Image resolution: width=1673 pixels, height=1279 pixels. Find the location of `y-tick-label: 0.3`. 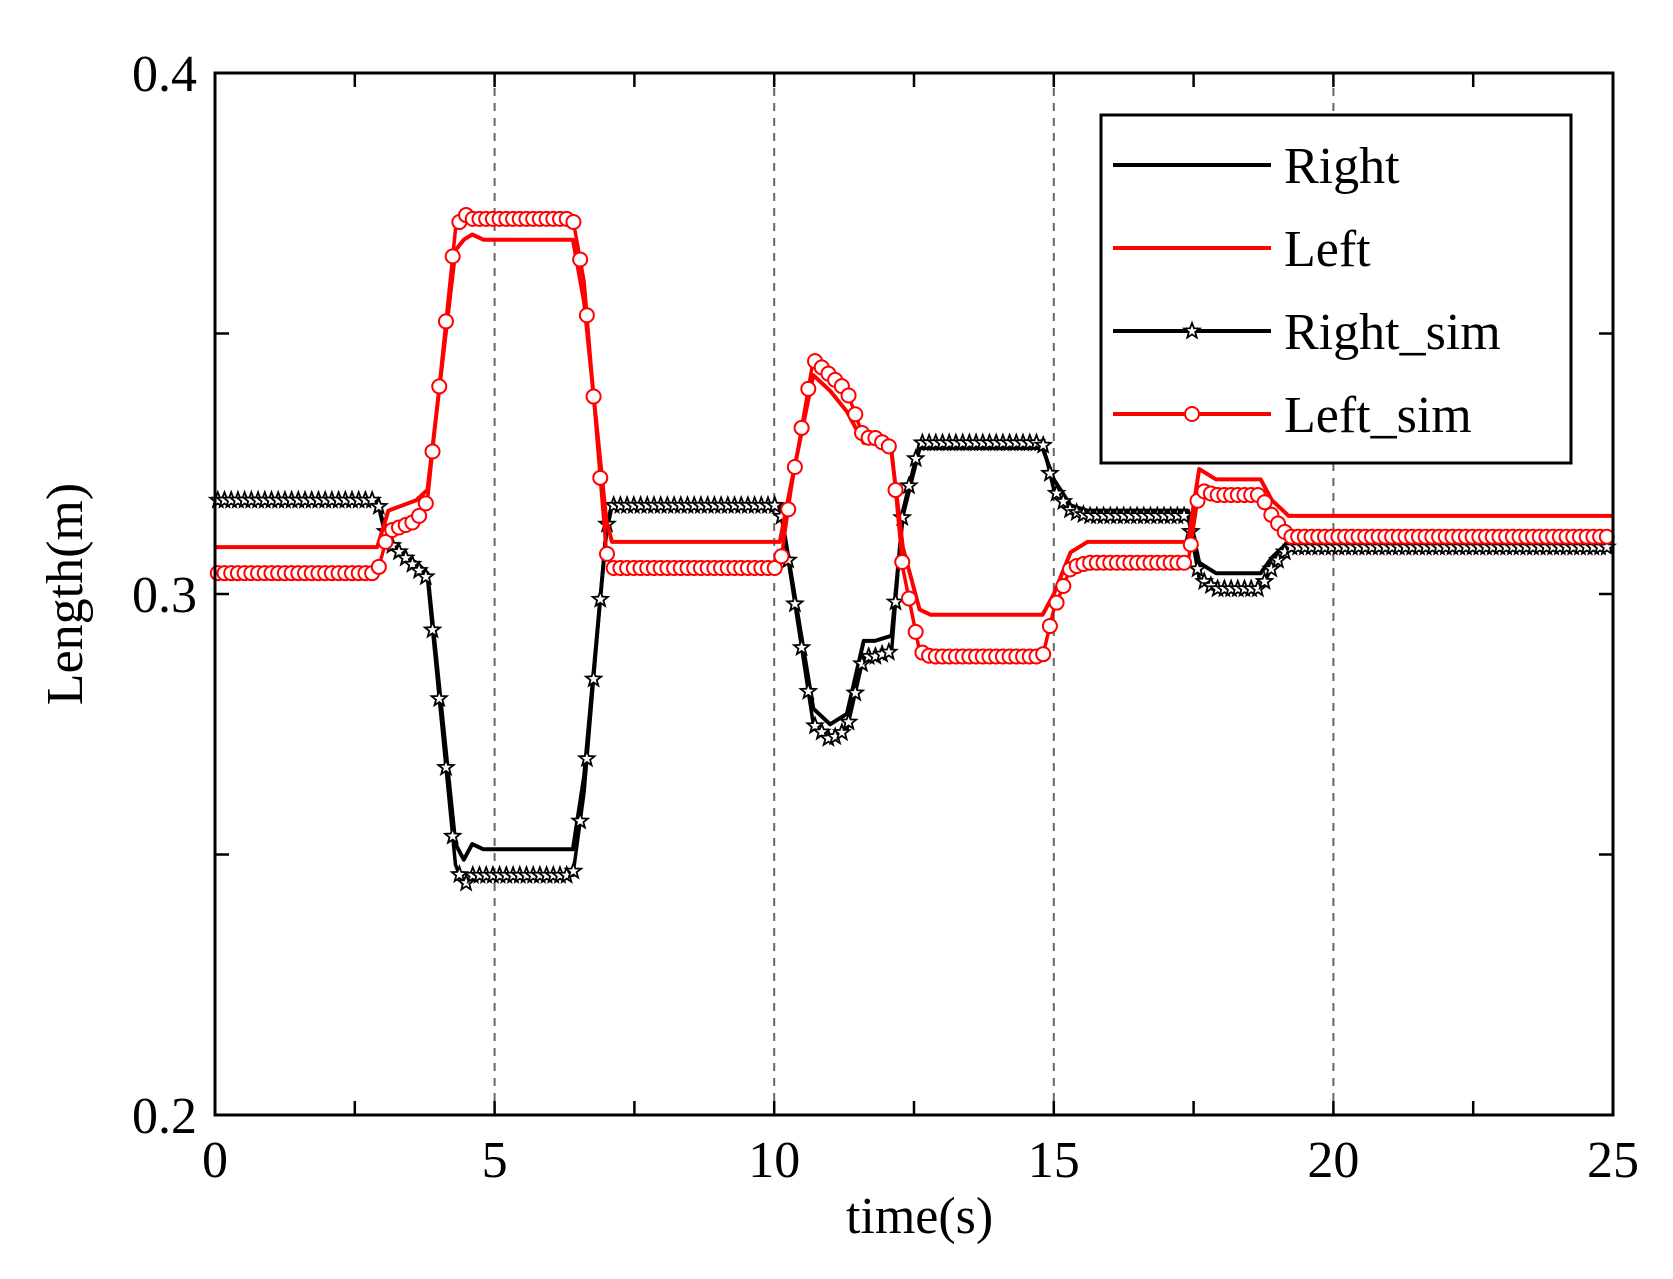

y-tick-label: 0.3 is located at coordinates (164, 595).